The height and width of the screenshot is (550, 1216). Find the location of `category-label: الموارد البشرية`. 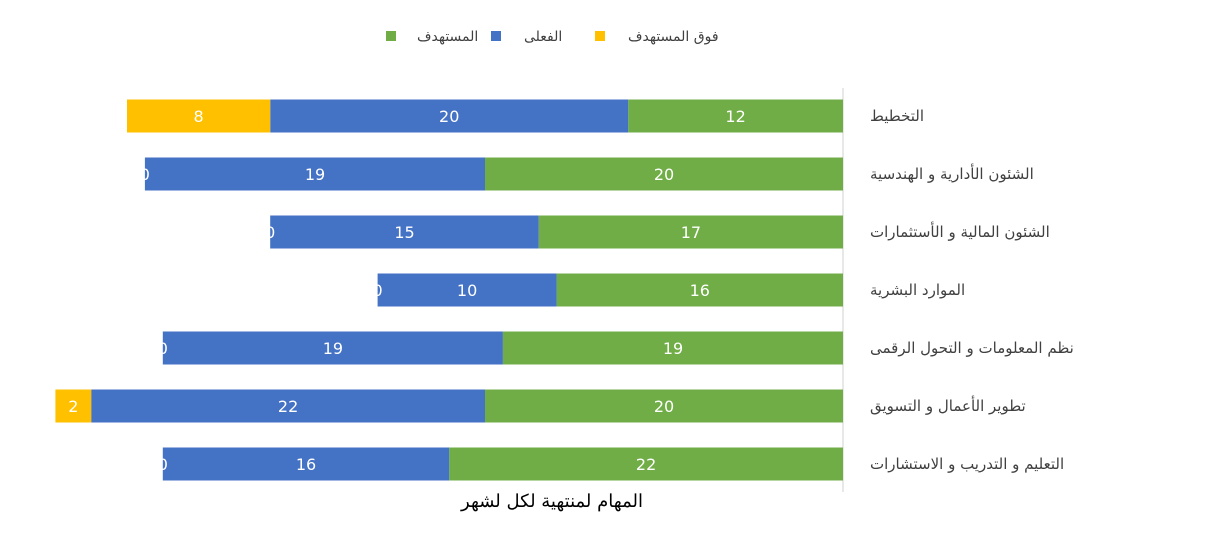

category-label: الموارد البشرية is located at coordinates (917, 290).